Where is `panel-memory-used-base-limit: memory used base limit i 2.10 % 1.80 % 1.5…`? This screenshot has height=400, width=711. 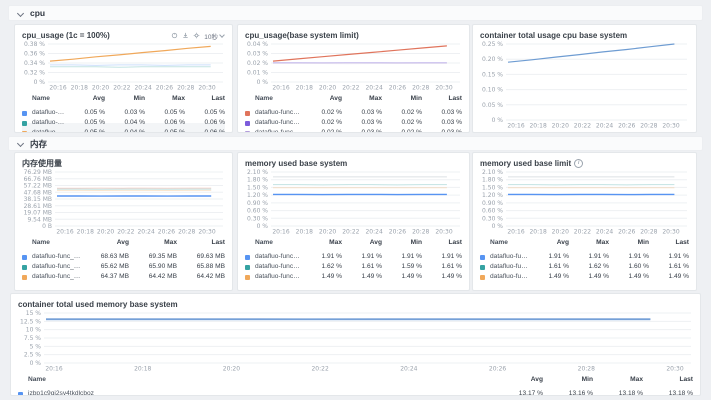
panel-memory-used-base-limit: memory used base limit i 2.10 % 1.80 % 1.5… is located at coordinates (584, 221).